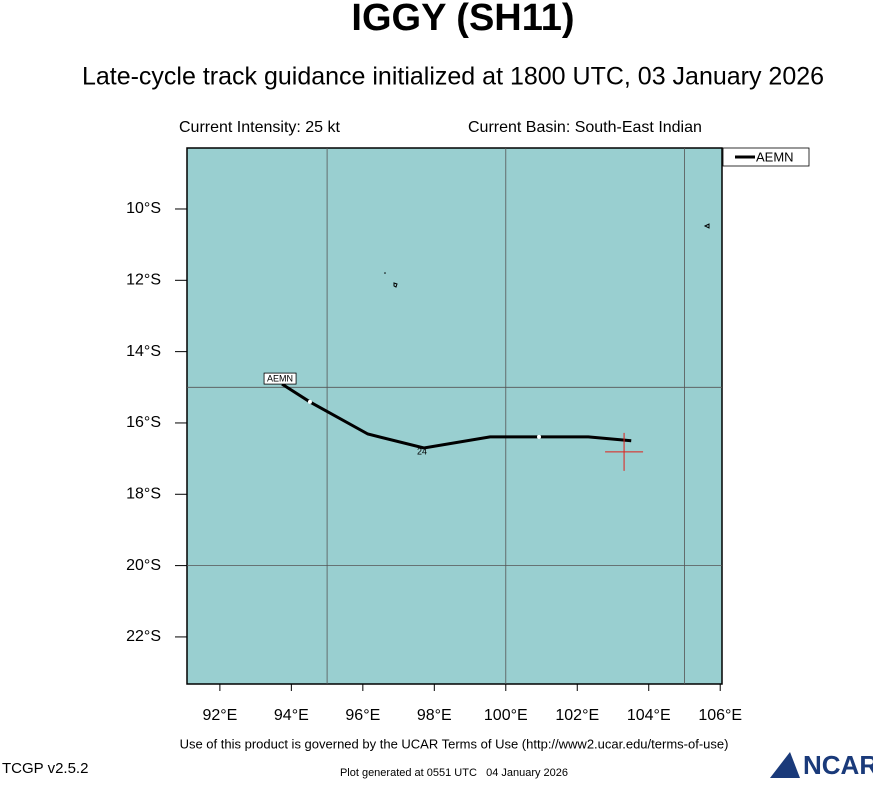  Describe the element at coordinates (585, 127) in the screenshot. I see `basin: Current Basin: South-East Indian` at that location.